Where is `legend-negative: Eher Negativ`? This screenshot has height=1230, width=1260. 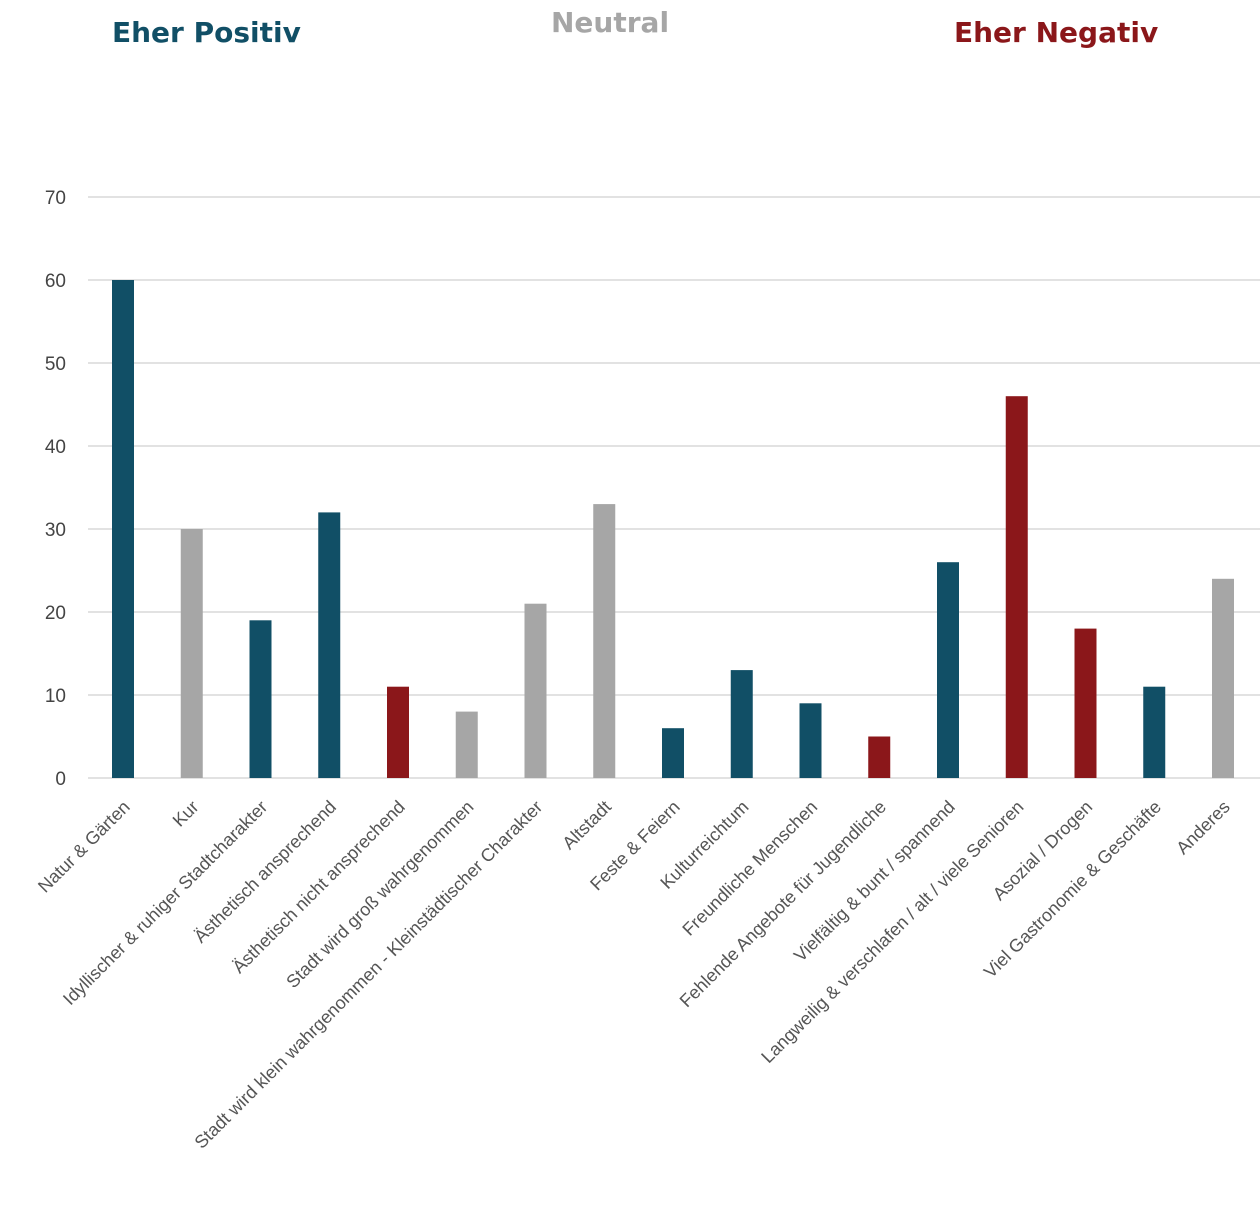 legend-negative: Eher Negativ is located at coordinates (1056, 32).